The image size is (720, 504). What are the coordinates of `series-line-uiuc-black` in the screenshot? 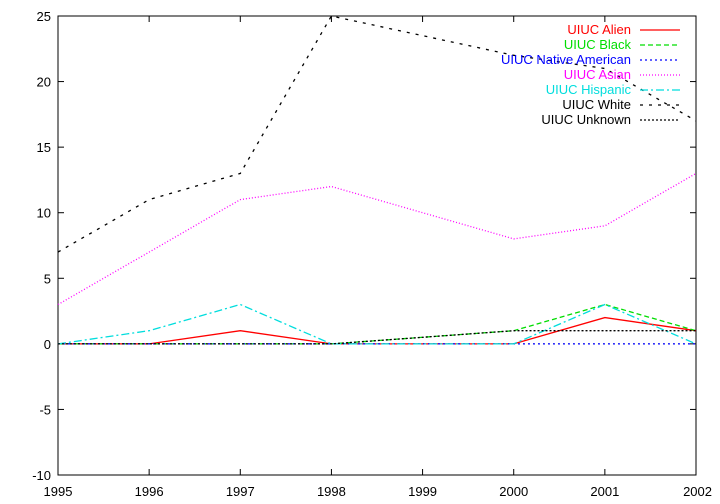 It's located at (377, 324).